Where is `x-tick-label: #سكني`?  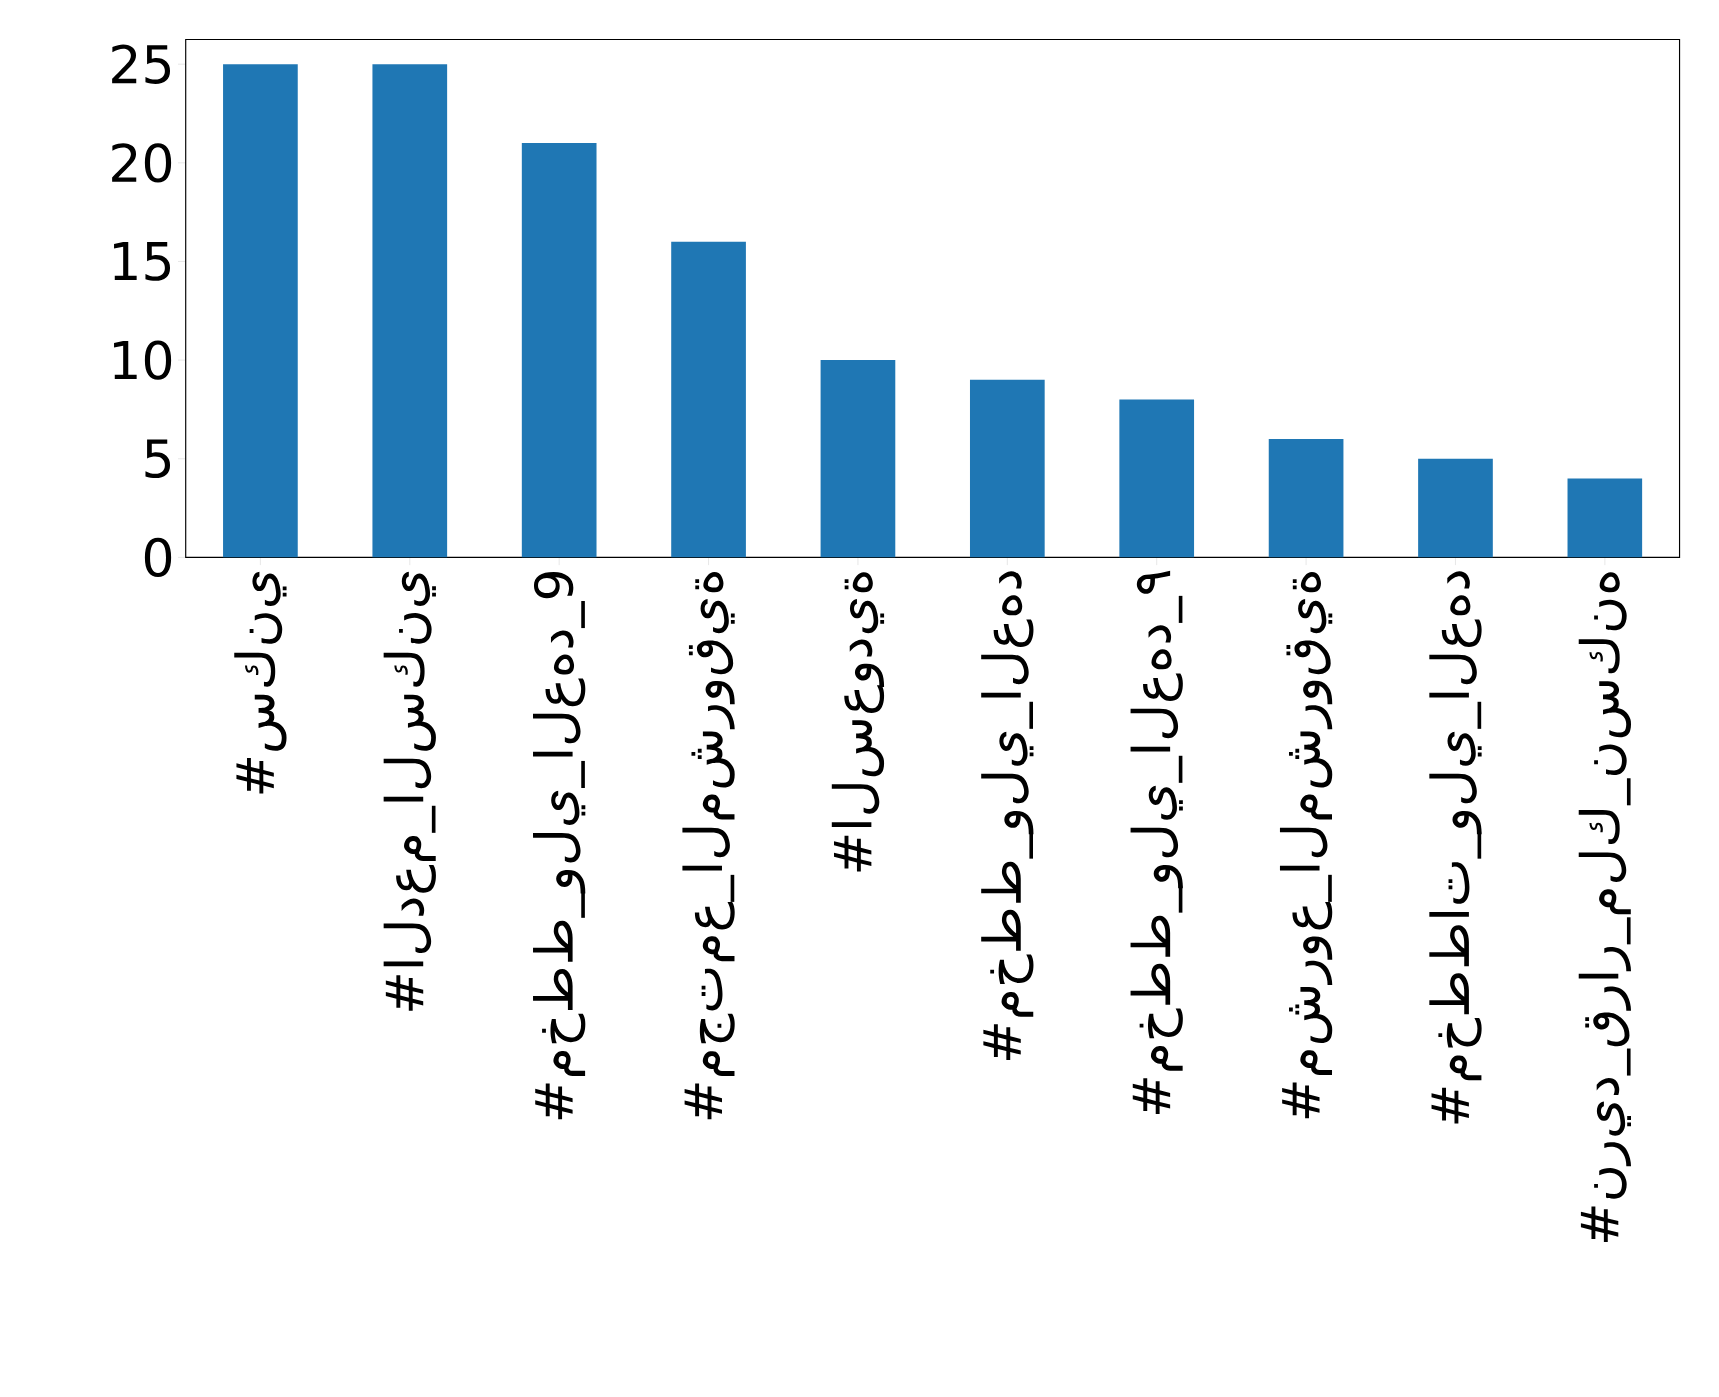
x-tick-label: #سكني is located at coordinates (260, 682).